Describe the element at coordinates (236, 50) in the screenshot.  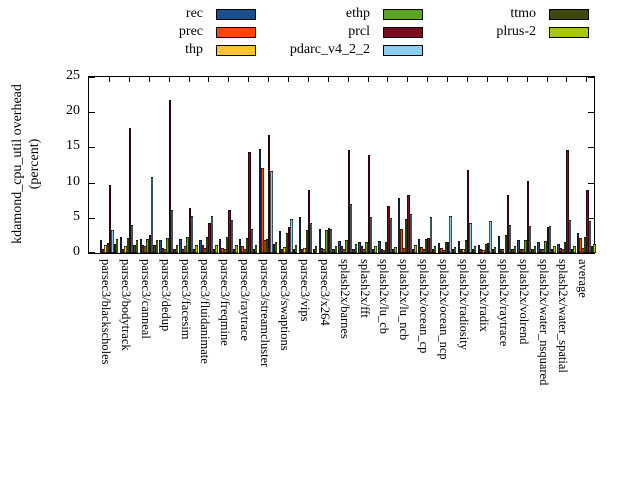
I see `legend-swatch-thp` at that location.